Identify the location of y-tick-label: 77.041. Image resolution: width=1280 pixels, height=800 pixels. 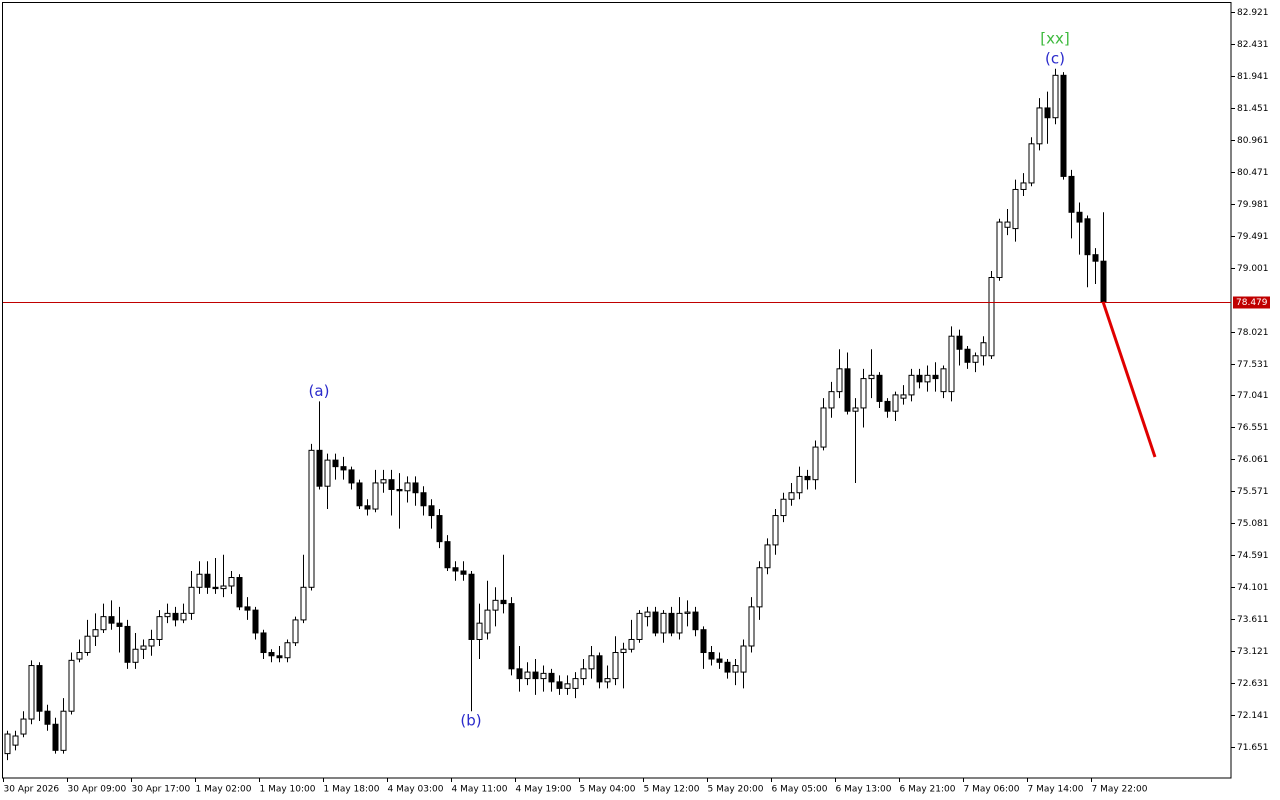
(1253, 396).